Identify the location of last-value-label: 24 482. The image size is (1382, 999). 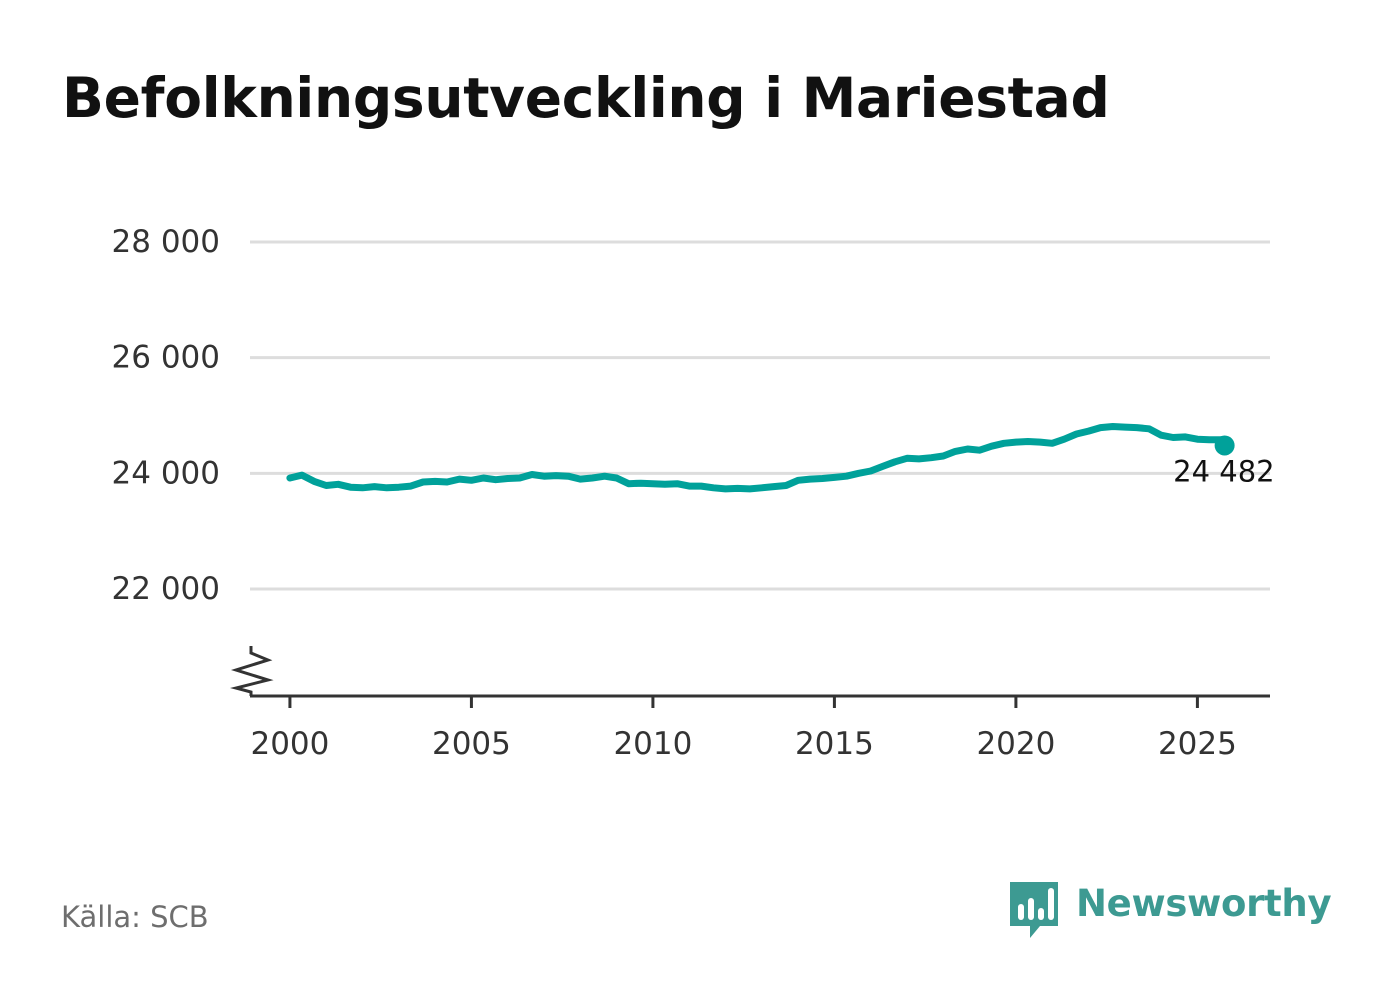
(1223, 471).